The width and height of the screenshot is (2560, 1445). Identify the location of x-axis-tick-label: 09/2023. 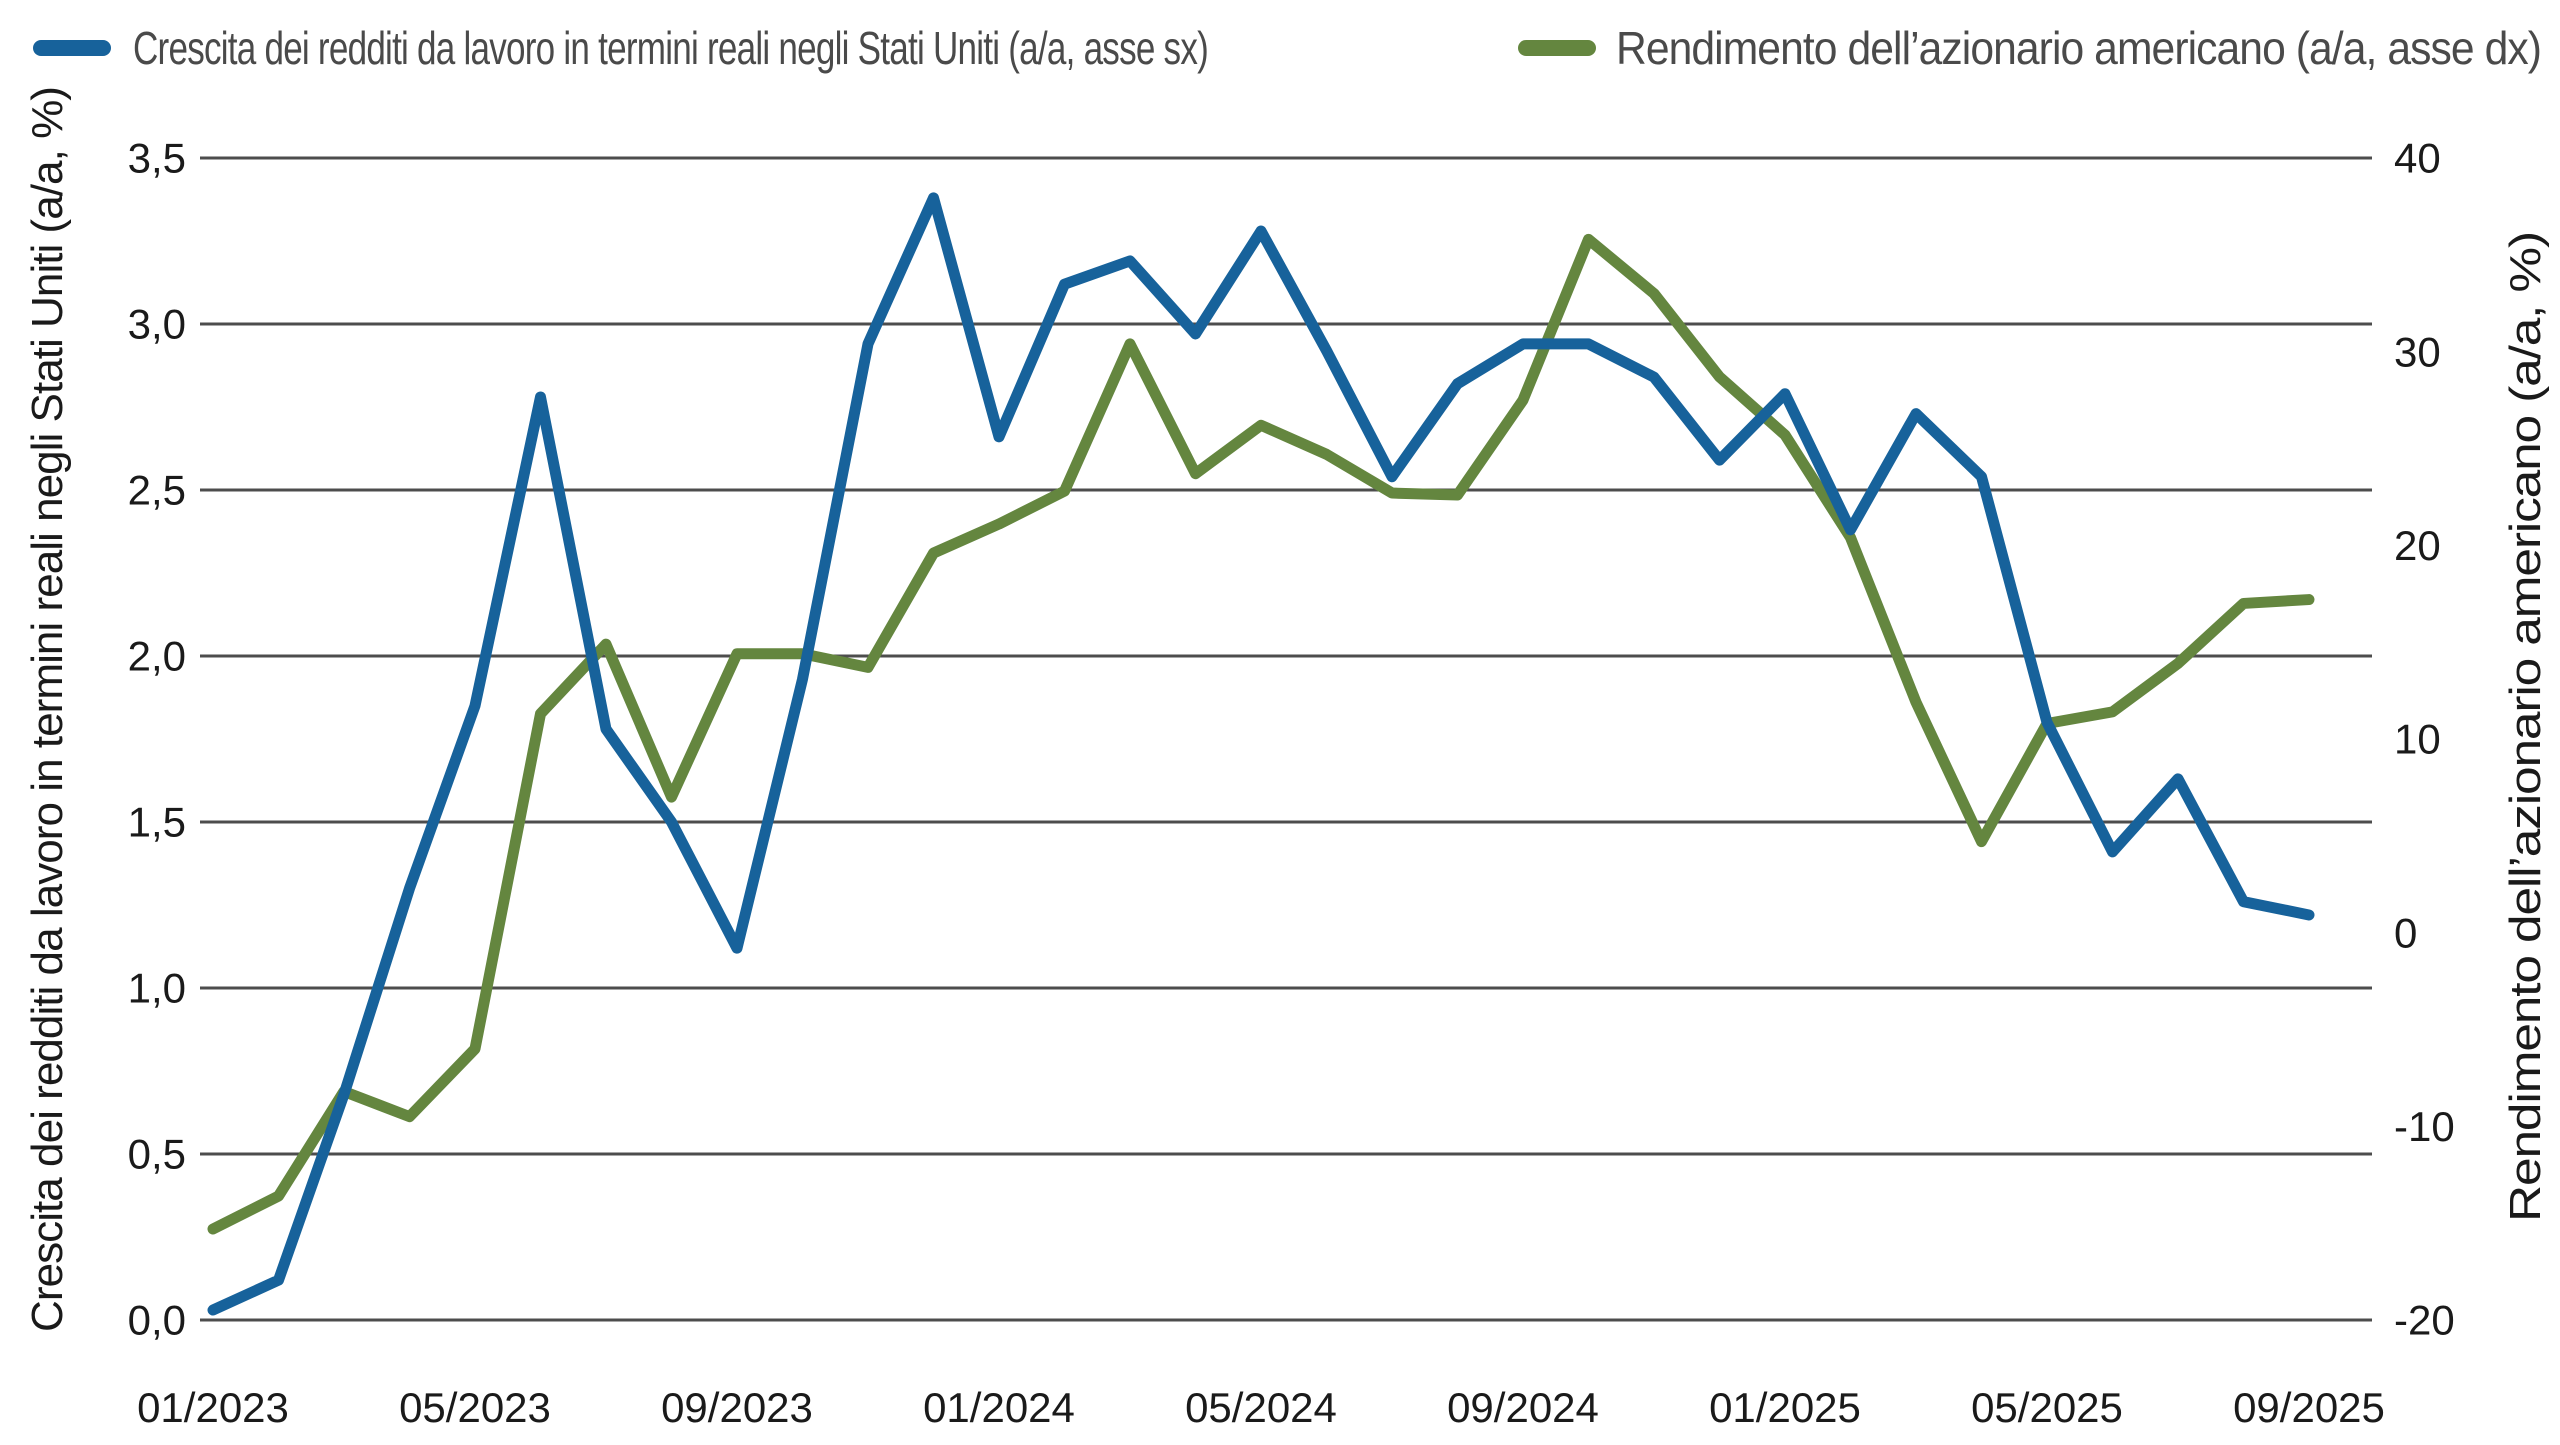
(737, 1407).